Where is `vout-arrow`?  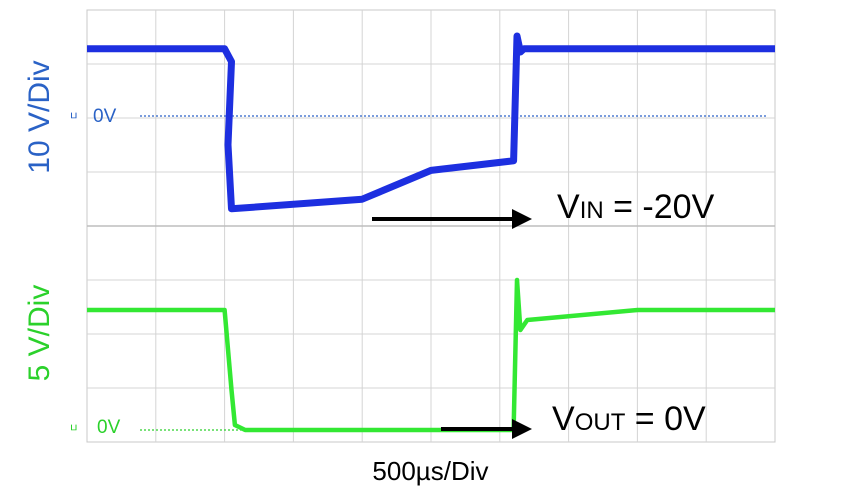
vout-arrow is located at coordinates (486, 429).